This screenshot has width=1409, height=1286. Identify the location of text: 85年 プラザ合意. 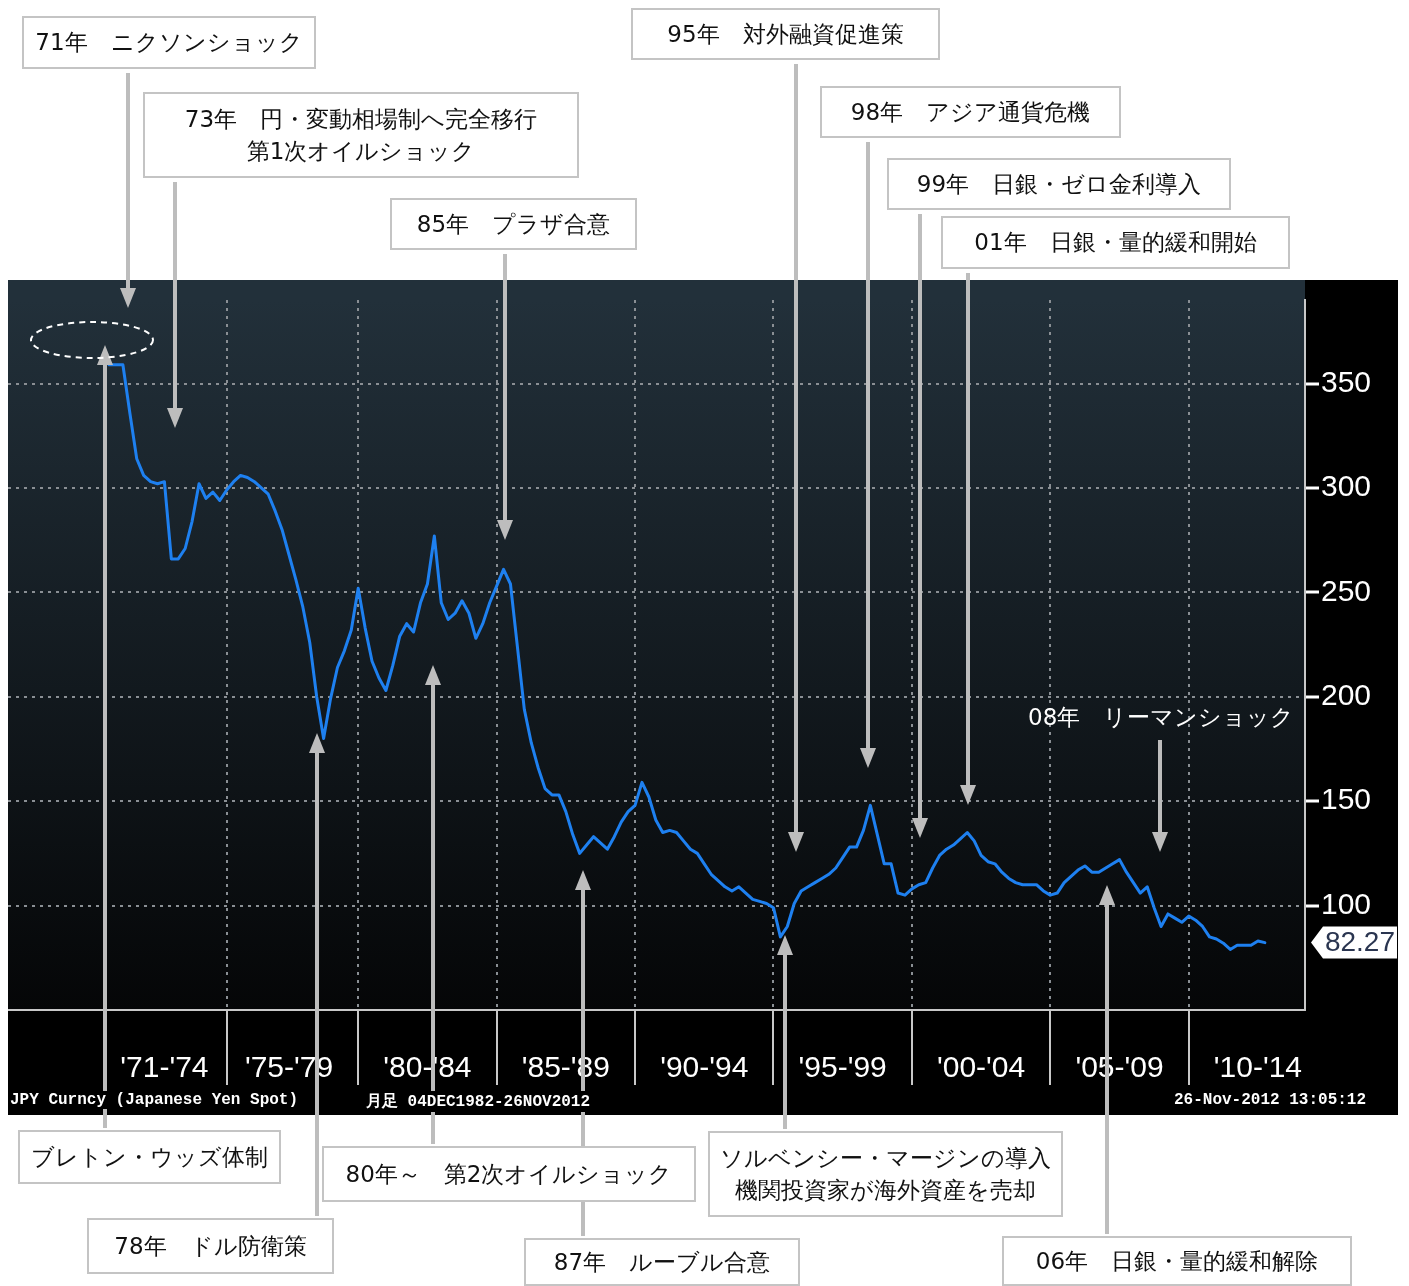
(513, 224).